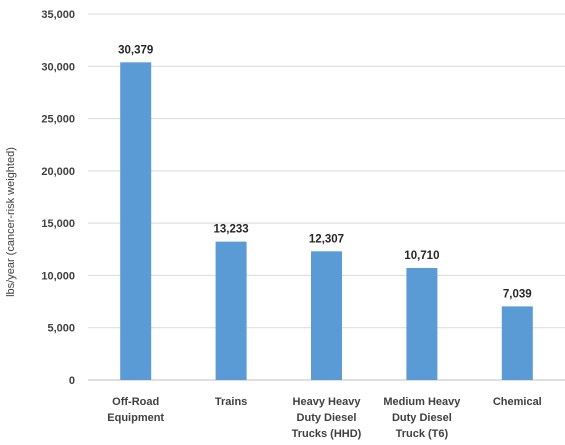  What do you see at coordinates (11, 222) in the screenshot?
I see `y-axis-title: lbs/year (cancer-risk weighted)` at bounding box center [11, 222].